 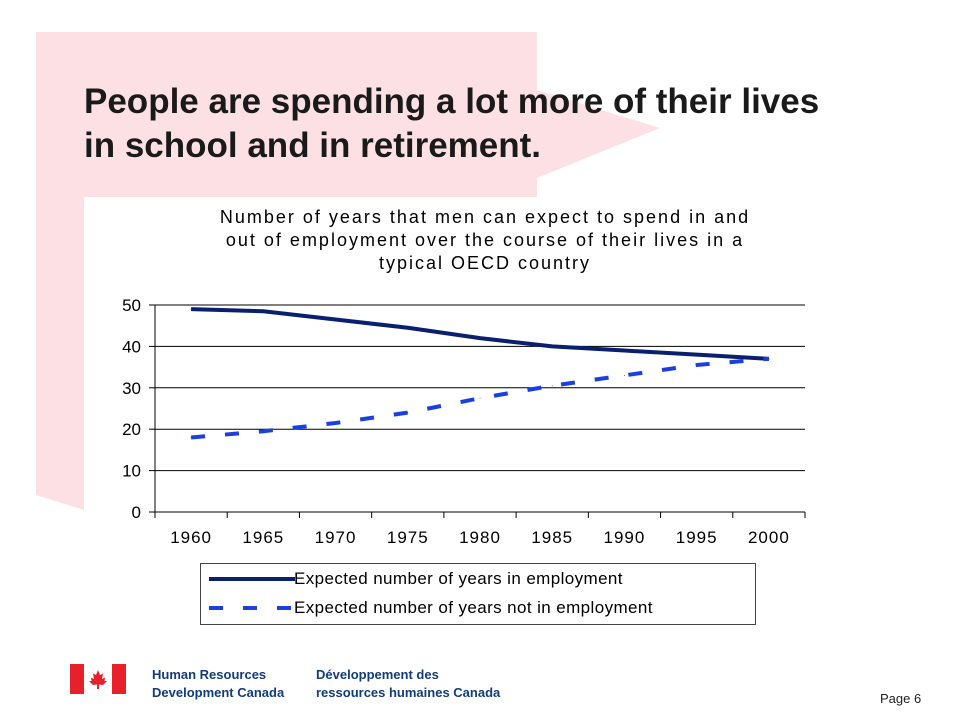 What do you see at coordinates (131, 429) in the screenshot?
I see `y-tick-label-20: 20` at bounding box center [131, 429].